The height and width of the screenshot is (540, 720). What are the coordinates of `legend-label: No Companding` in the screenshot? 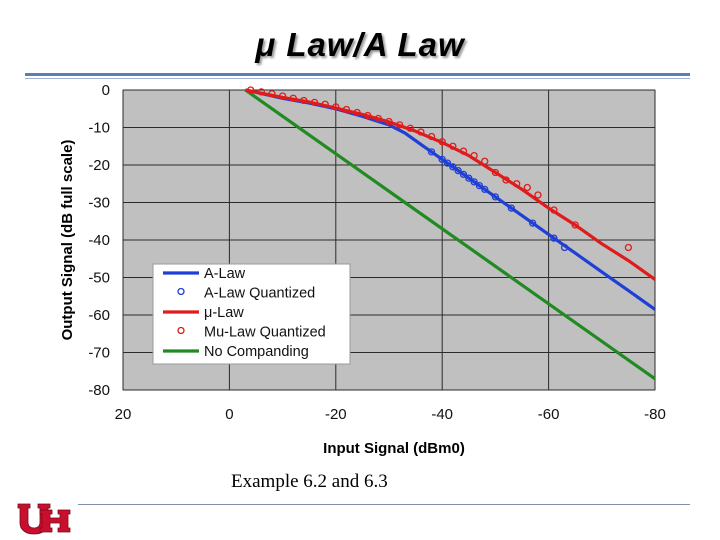 It's located at (256, 352).